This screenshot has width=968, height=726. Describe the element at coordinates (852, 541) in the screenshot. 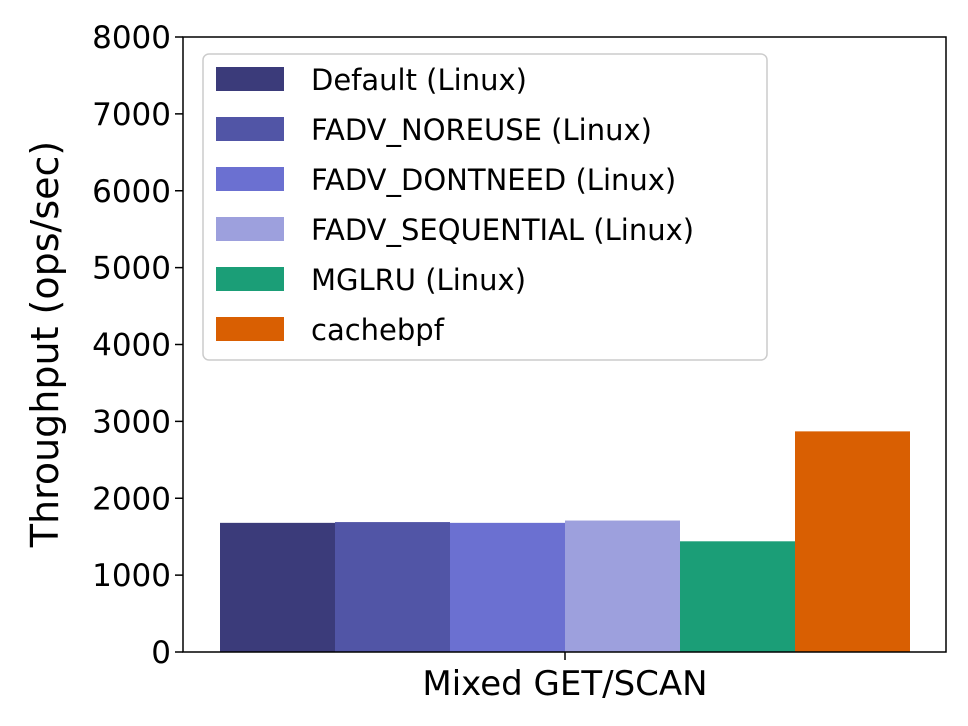

I see `bar-cachebpf` at that location.